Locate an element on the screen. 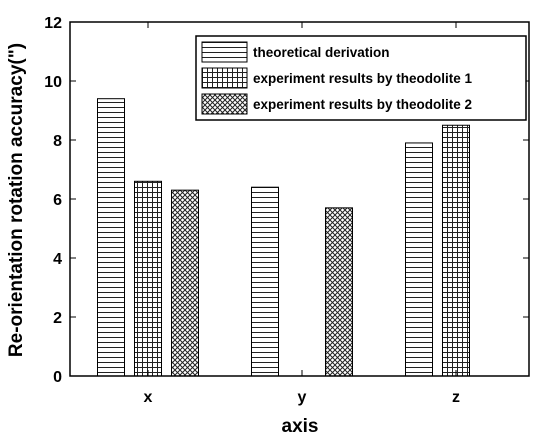 Image resolution: width=550 pixels, height=447 pixels. y-tick-label: 8 is located at coordinates (57, 141).